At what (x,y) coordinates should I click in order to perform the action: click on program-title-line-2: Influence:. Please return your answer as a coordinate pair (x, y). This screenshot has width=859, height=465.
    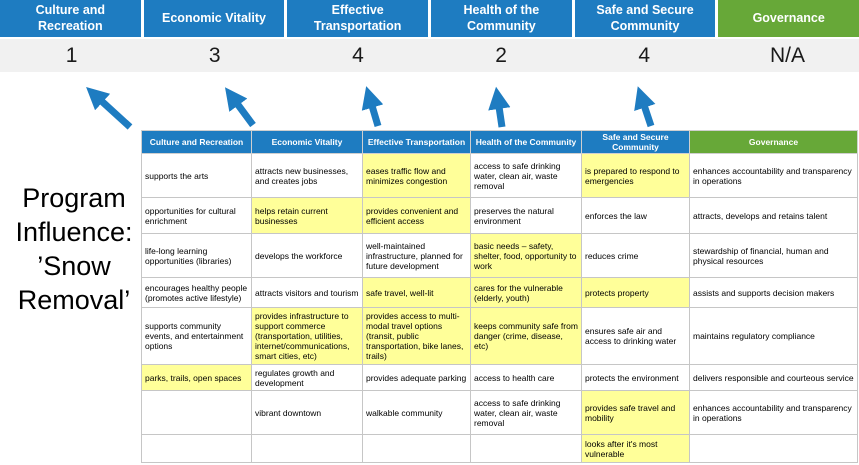
    Looking at the image, I should click on (74, 232).